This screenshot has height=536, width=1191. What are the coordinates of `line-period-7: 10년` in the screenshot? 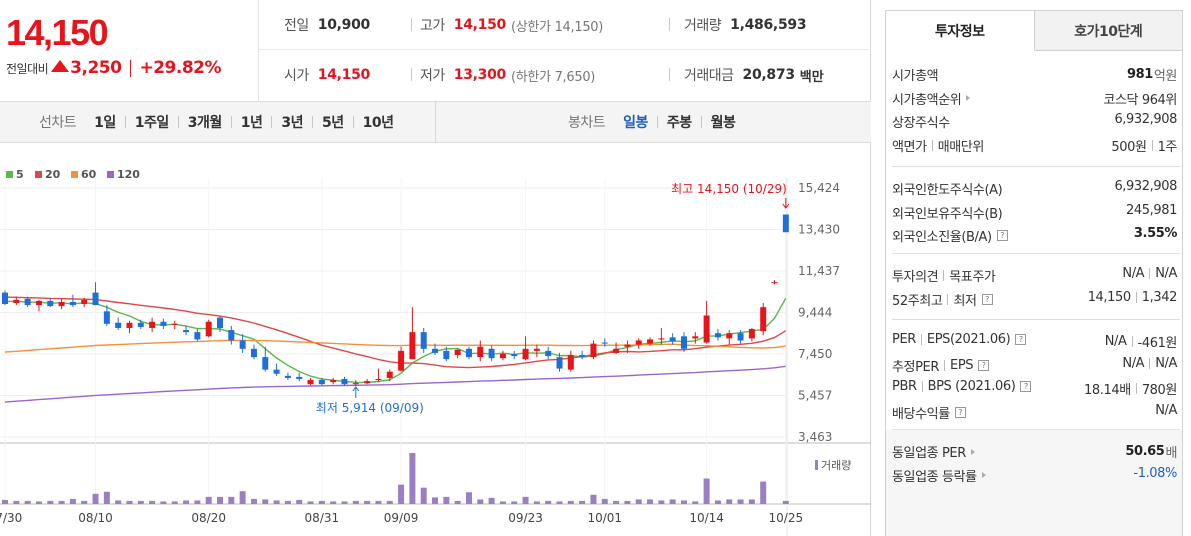 It's located at (378, 123).